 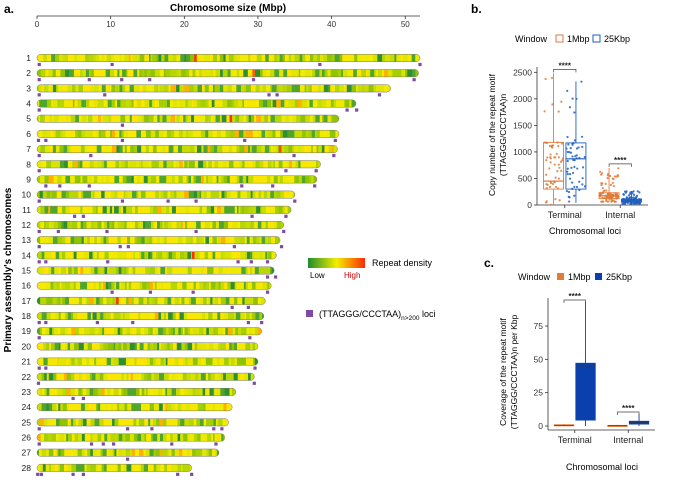 What do you see at coordinates (529, 205) in the screenshot?
I see `y-tick-label: 0` at bounding box center [529, 205].